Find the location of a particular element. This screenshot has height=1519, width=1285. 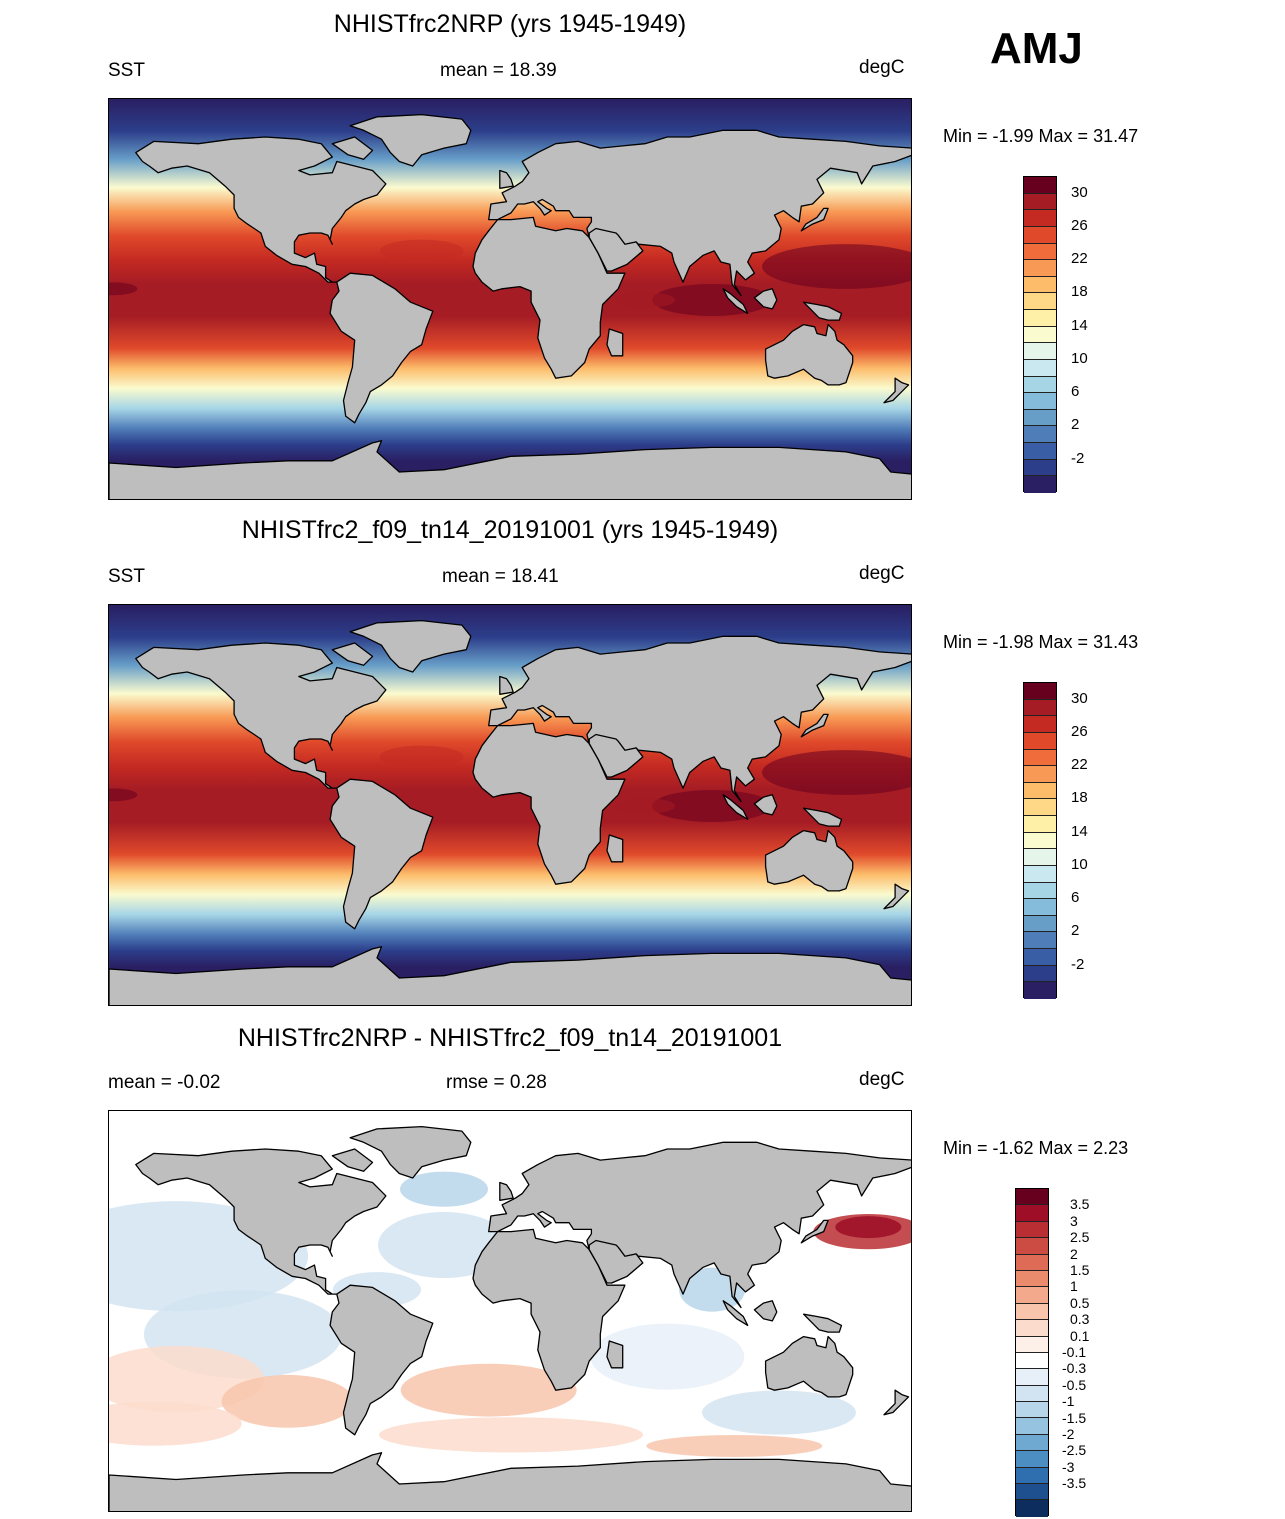

colorbar-tick-label: 14 is located at coordinates (1079, 831).